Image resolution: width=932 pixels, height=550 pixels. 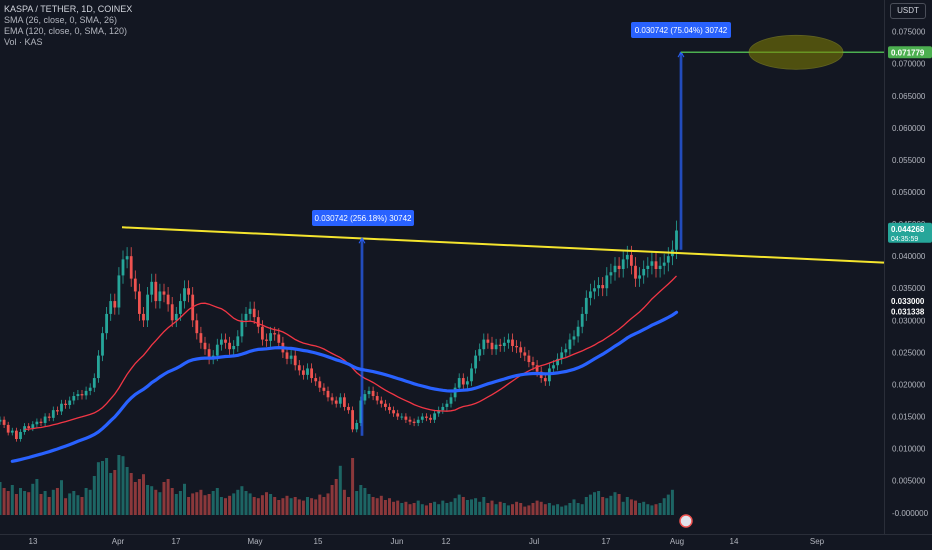 I want to click on y-tick-label: 0.070000, so click(x=909, y=64).